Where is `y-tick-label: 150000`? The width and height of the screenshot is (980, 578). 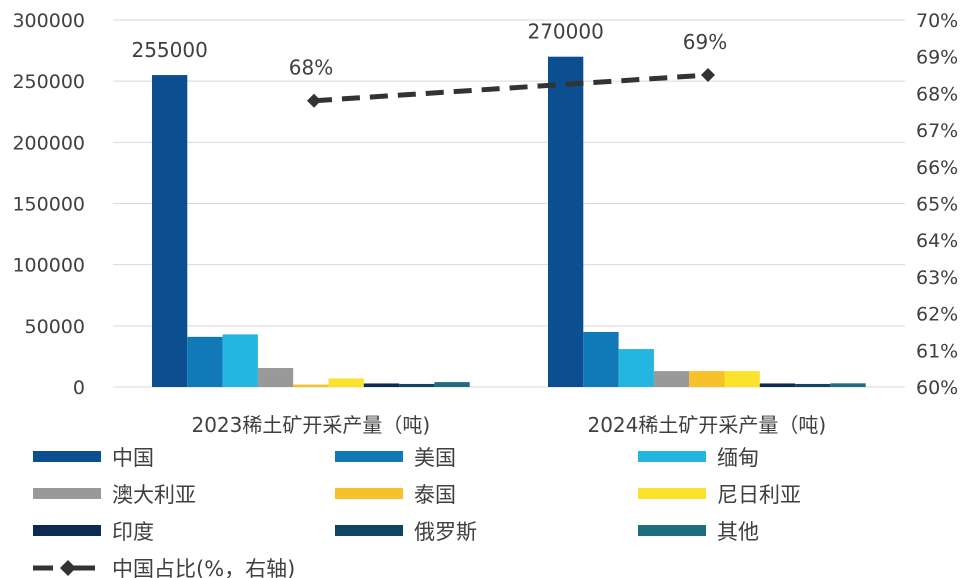 y-tick-label: 150000 is located at coordinates (48, 205).